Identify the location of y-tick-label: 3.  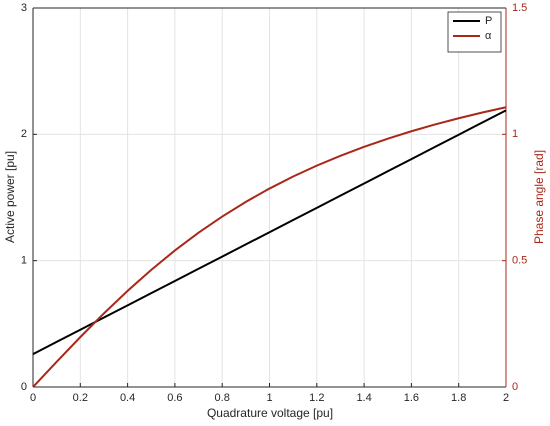
(24, 8).